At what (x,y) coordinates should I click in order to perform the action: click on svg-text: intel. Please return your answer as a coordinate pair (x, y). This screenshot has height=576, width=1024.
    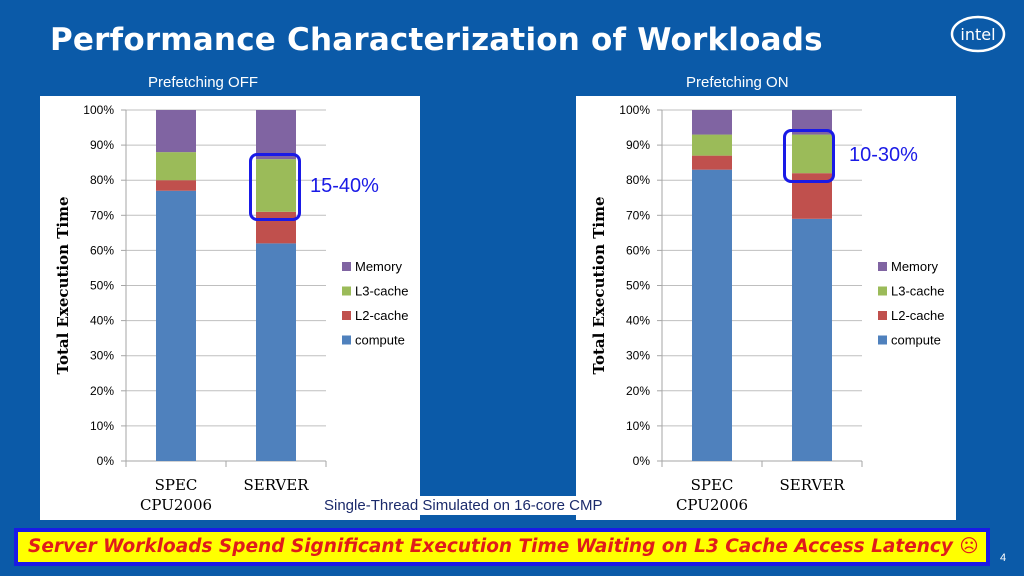
    Looking at the image, I should click on (977, 34).